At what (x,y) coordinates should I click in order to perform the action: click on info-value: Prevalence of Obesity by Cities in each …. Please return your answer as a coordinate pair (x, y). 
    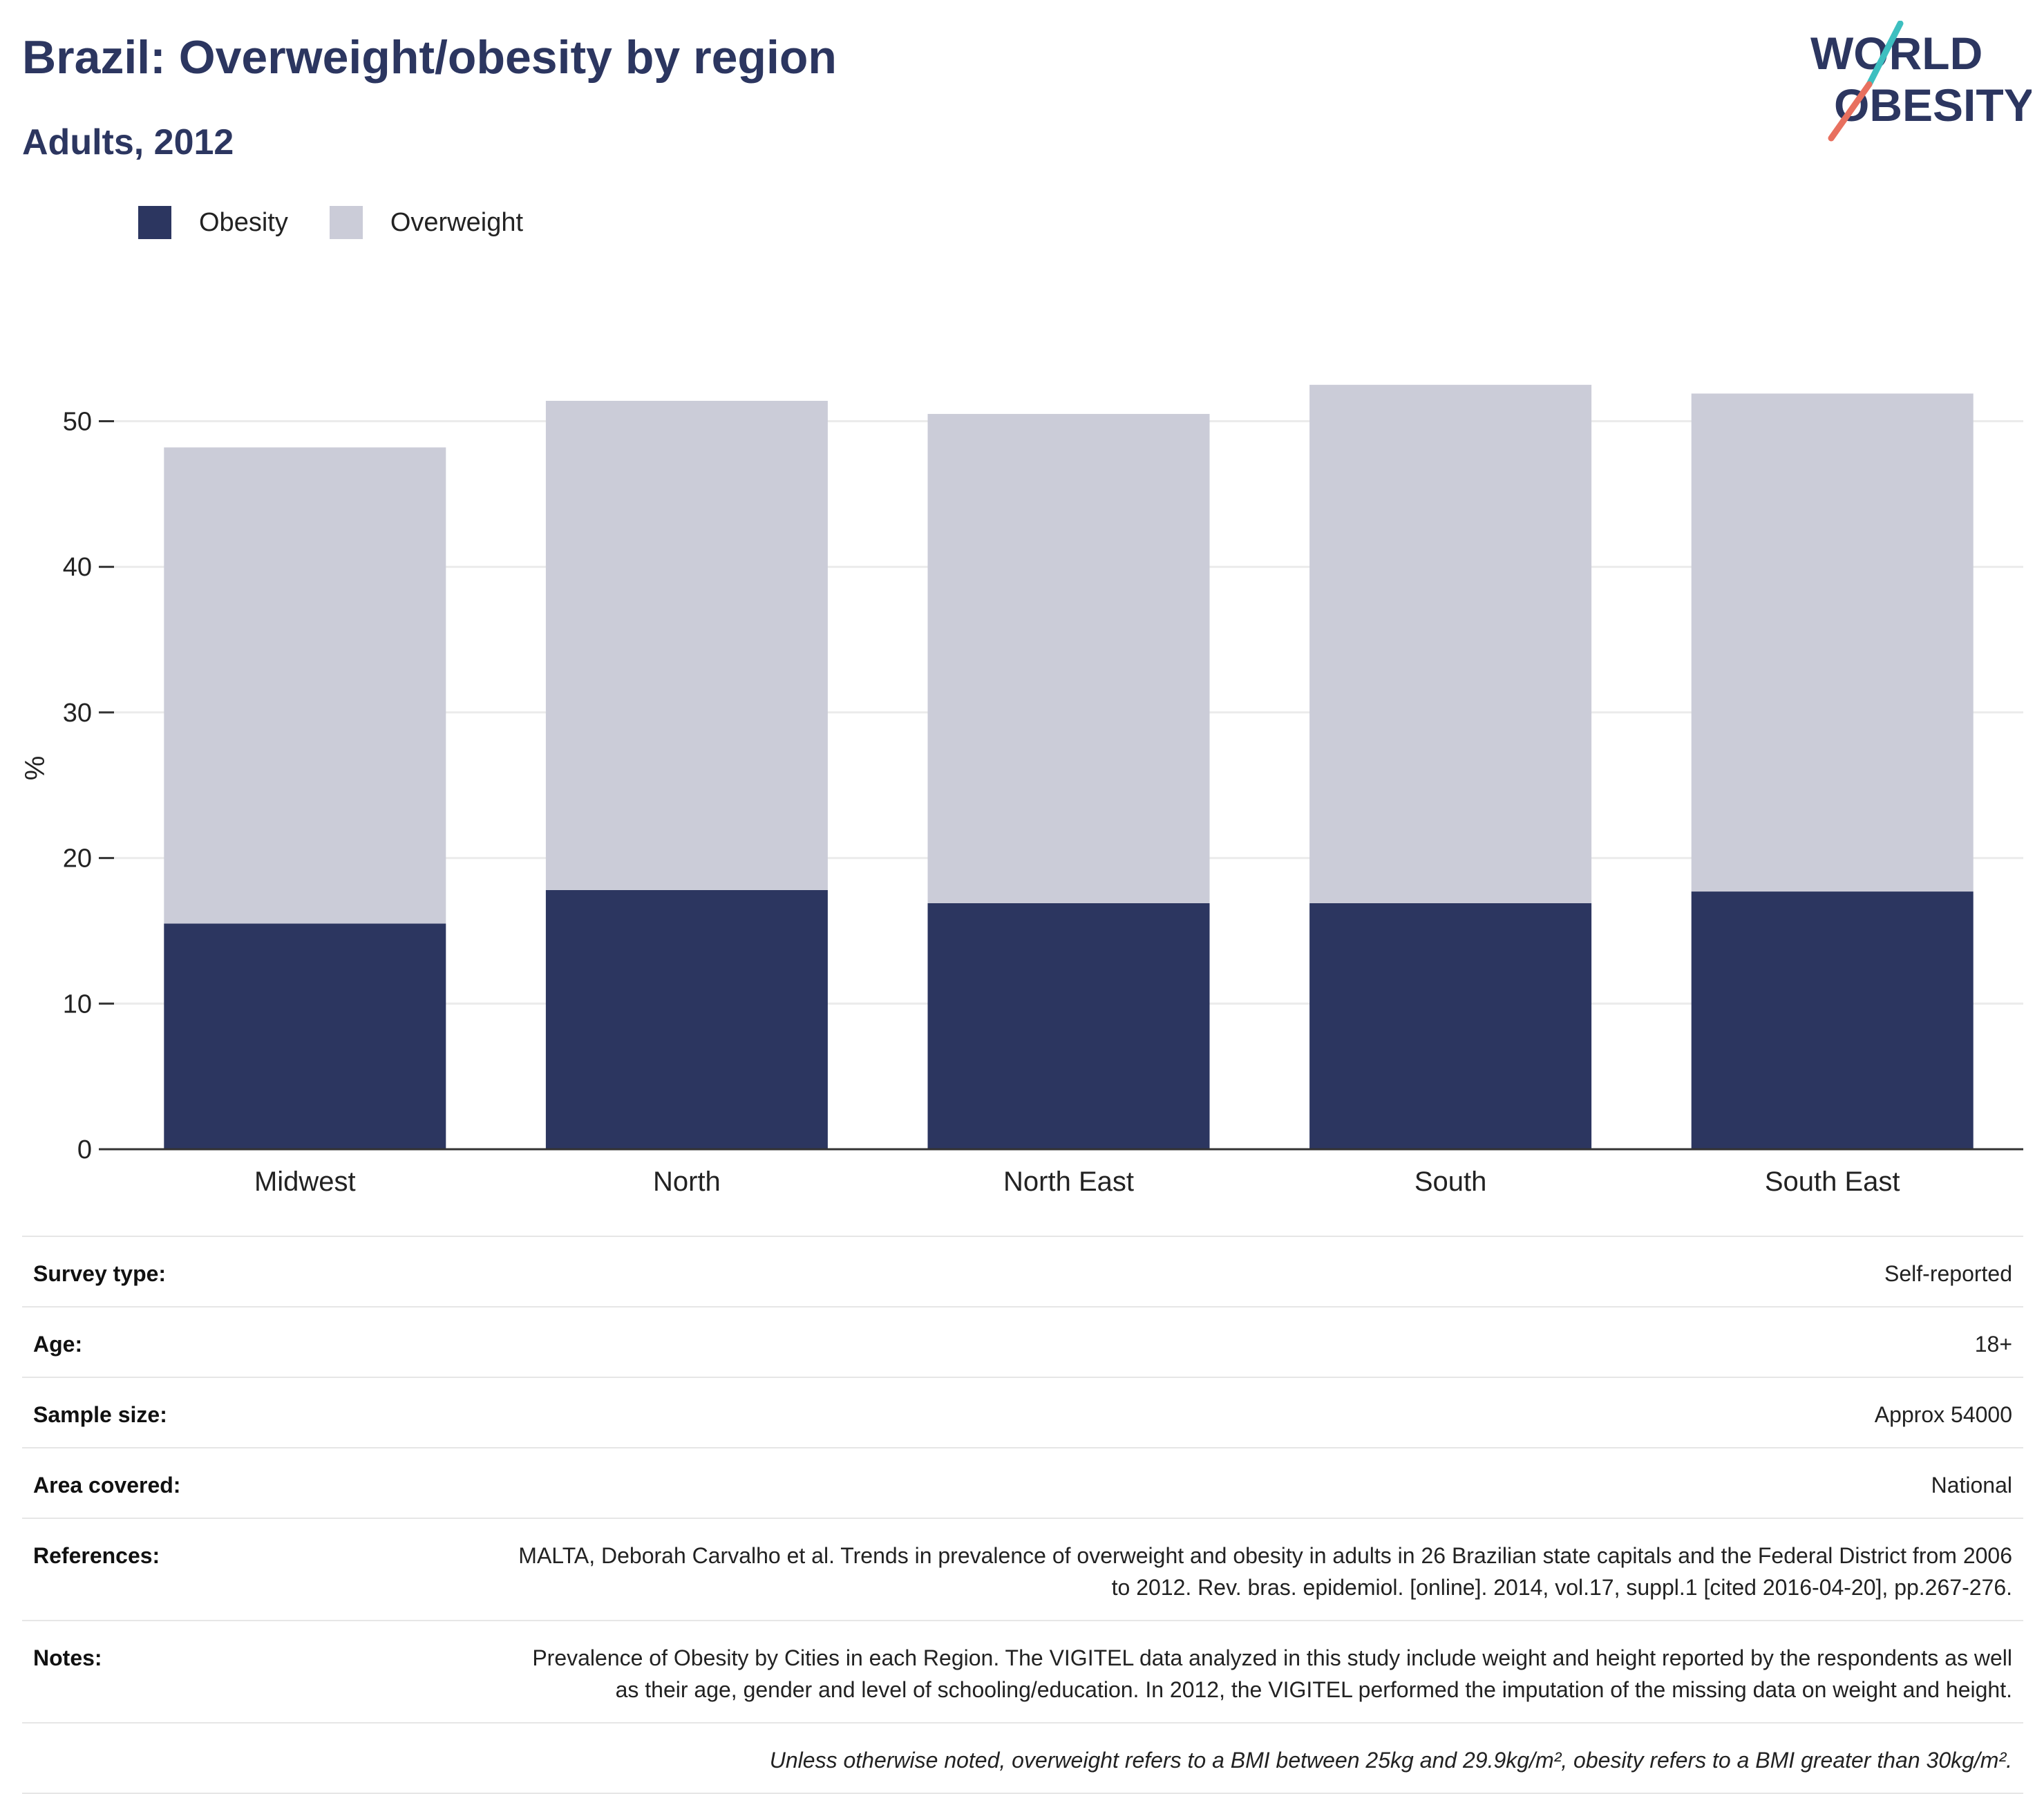
    Looking at the image, I should click on (1272, 1673).